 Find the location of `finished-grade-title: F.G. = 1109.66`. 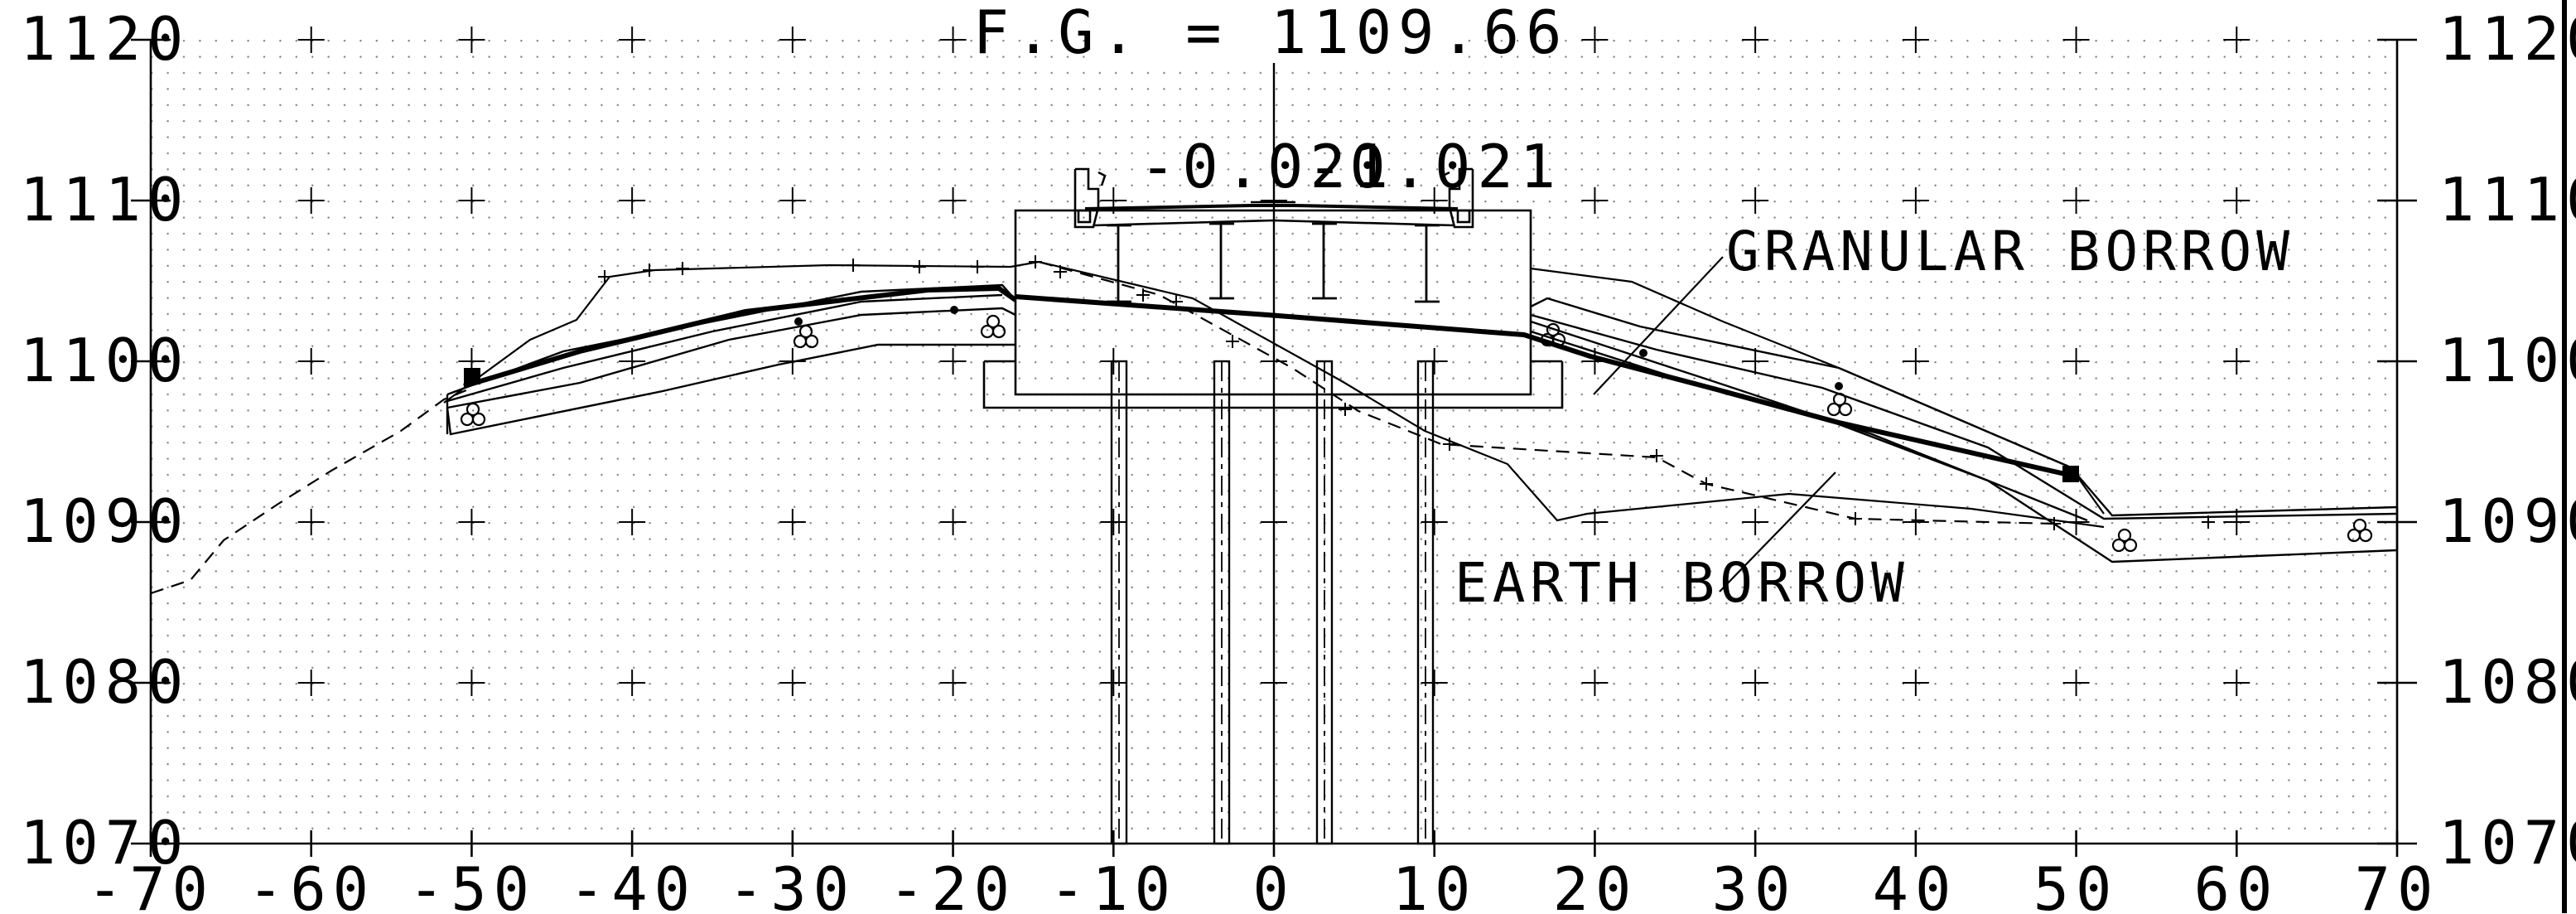

finished-grade-title: F.G. = 1109.66 is located at coordinates (1271, 33).